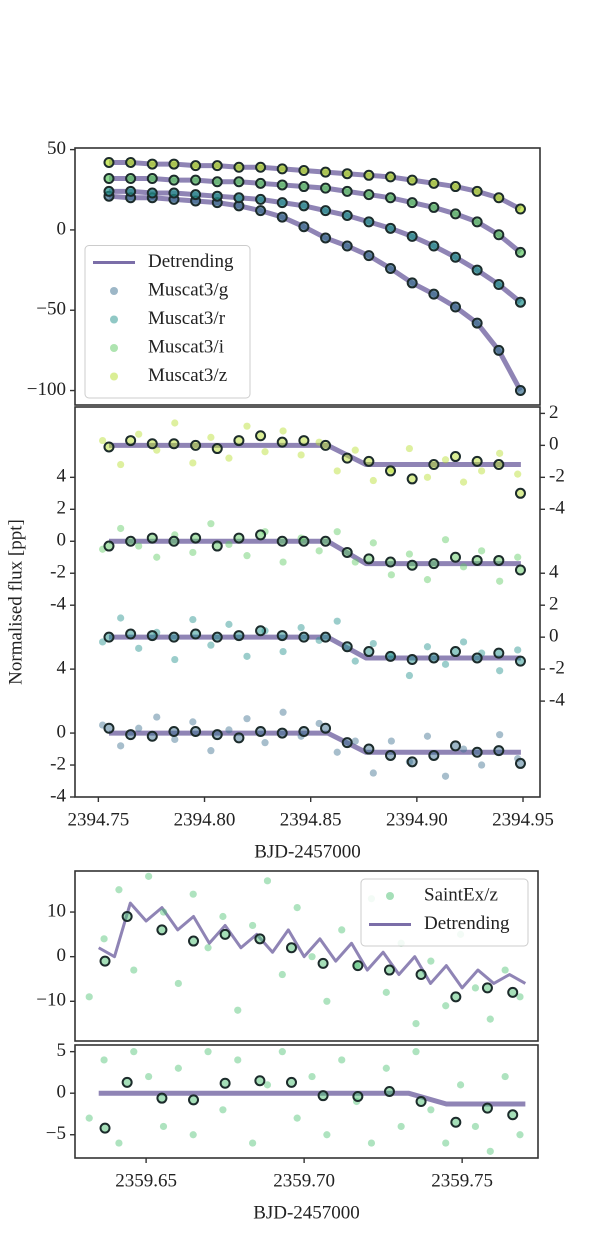  What do you see at coordinates (554, 412) in the screenshot?
I see `y2-tick-label: 2` at bounding box center [554, 412].